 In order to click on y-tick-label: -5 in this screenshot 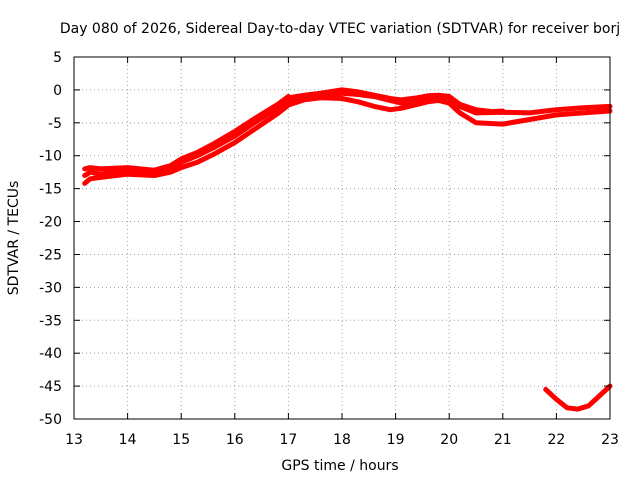, I will do `click(55, 124)`.